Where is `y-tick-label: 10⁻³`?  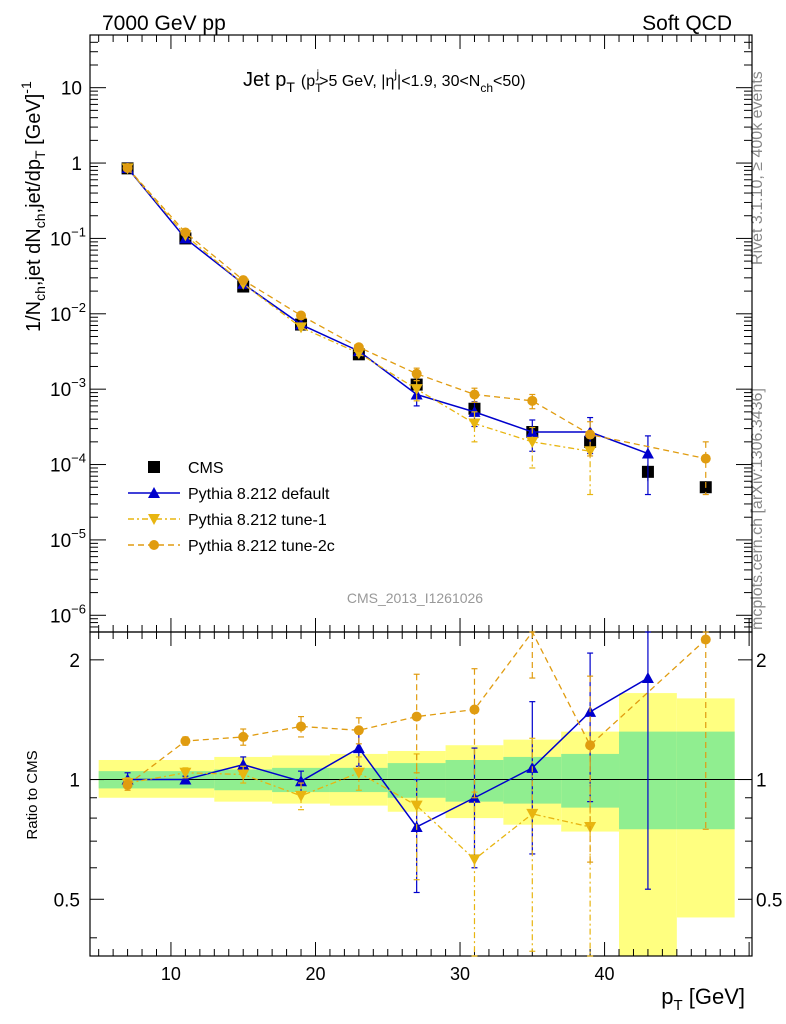
y-tick-label: 10⁻³ is located at coordinates (68, 388).